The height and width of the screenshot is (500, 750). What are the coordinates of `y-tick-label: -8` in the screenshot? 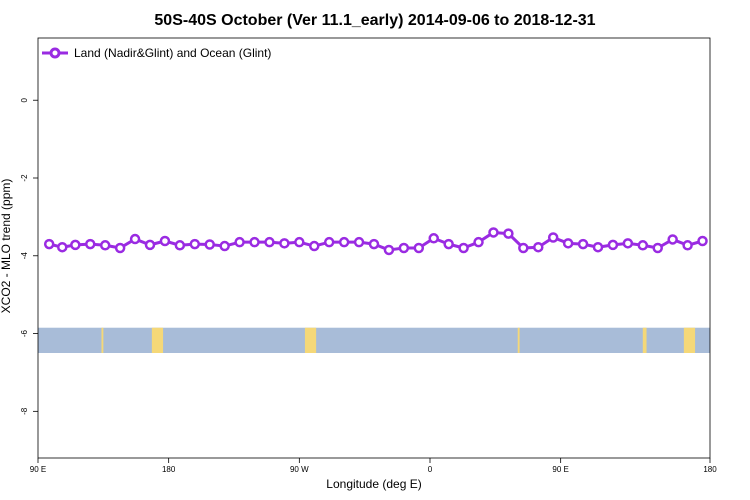 It's located at (24, 411).